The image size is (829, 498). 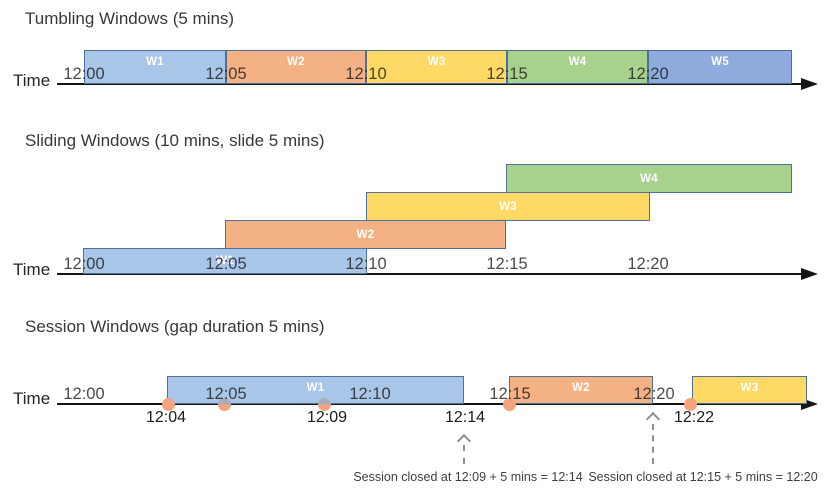 I want to click on sliding-window-w3: W3, so click(x=508, y=206).